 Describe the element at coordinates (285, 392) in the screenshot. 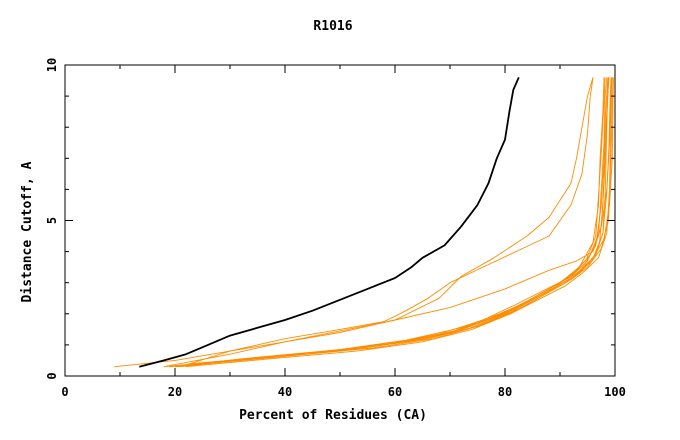

I see `x-tick-label-40: 40` at that location.